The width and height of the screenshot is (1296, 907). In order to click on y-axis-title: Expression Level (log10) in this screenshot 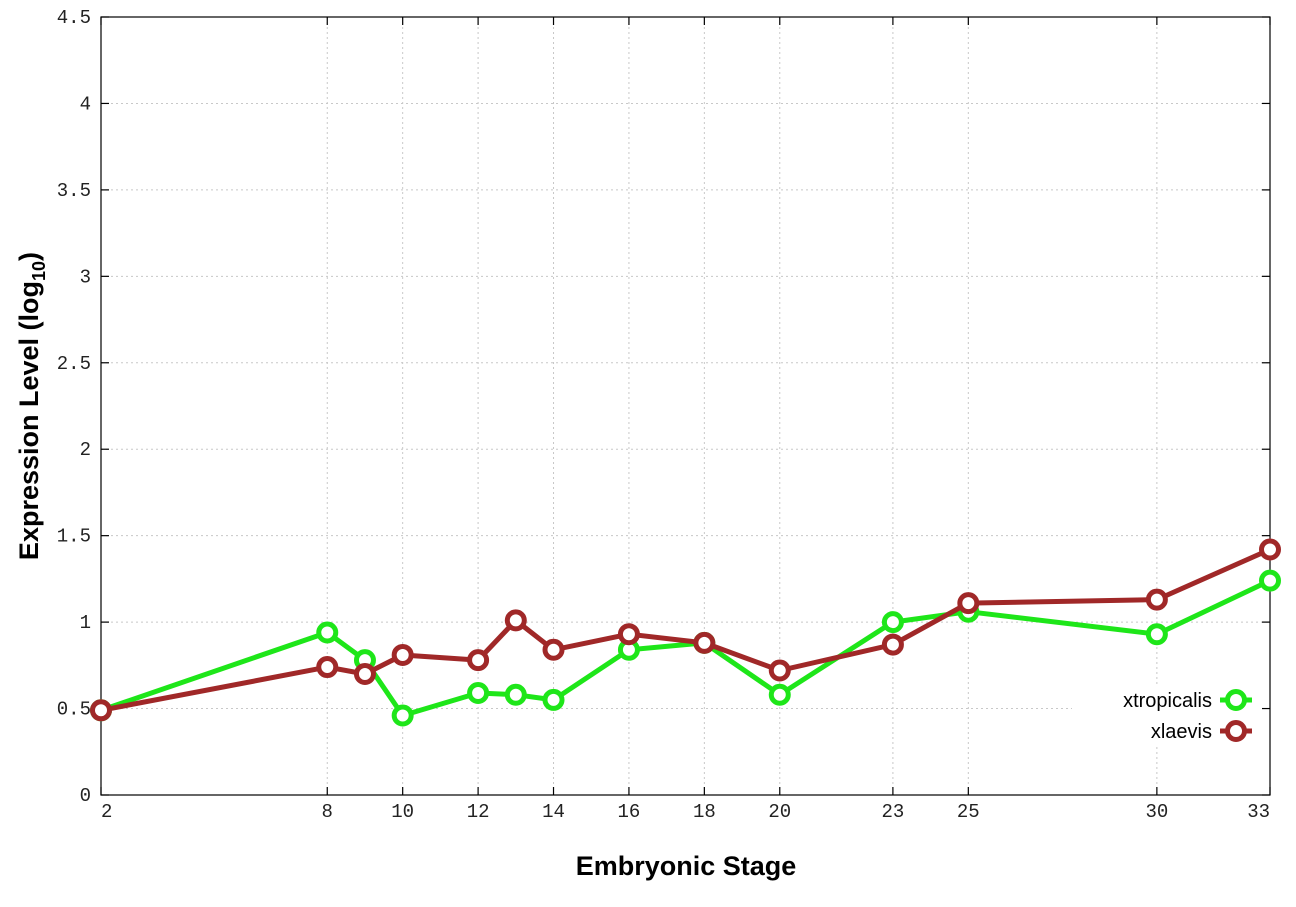, I will do `click(31, 406)`.